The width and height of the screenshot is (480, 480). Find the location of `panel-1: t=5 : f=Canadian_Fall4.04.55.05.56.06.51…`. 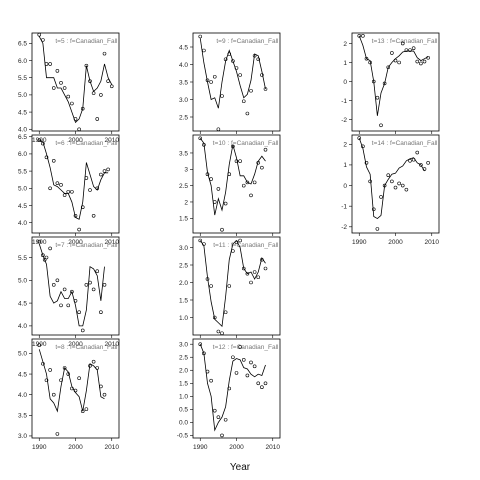

panel-1: t=5 : f=Canadian_Fall4.04.55.05.56.06.51… is located at coordinates (69, 88).